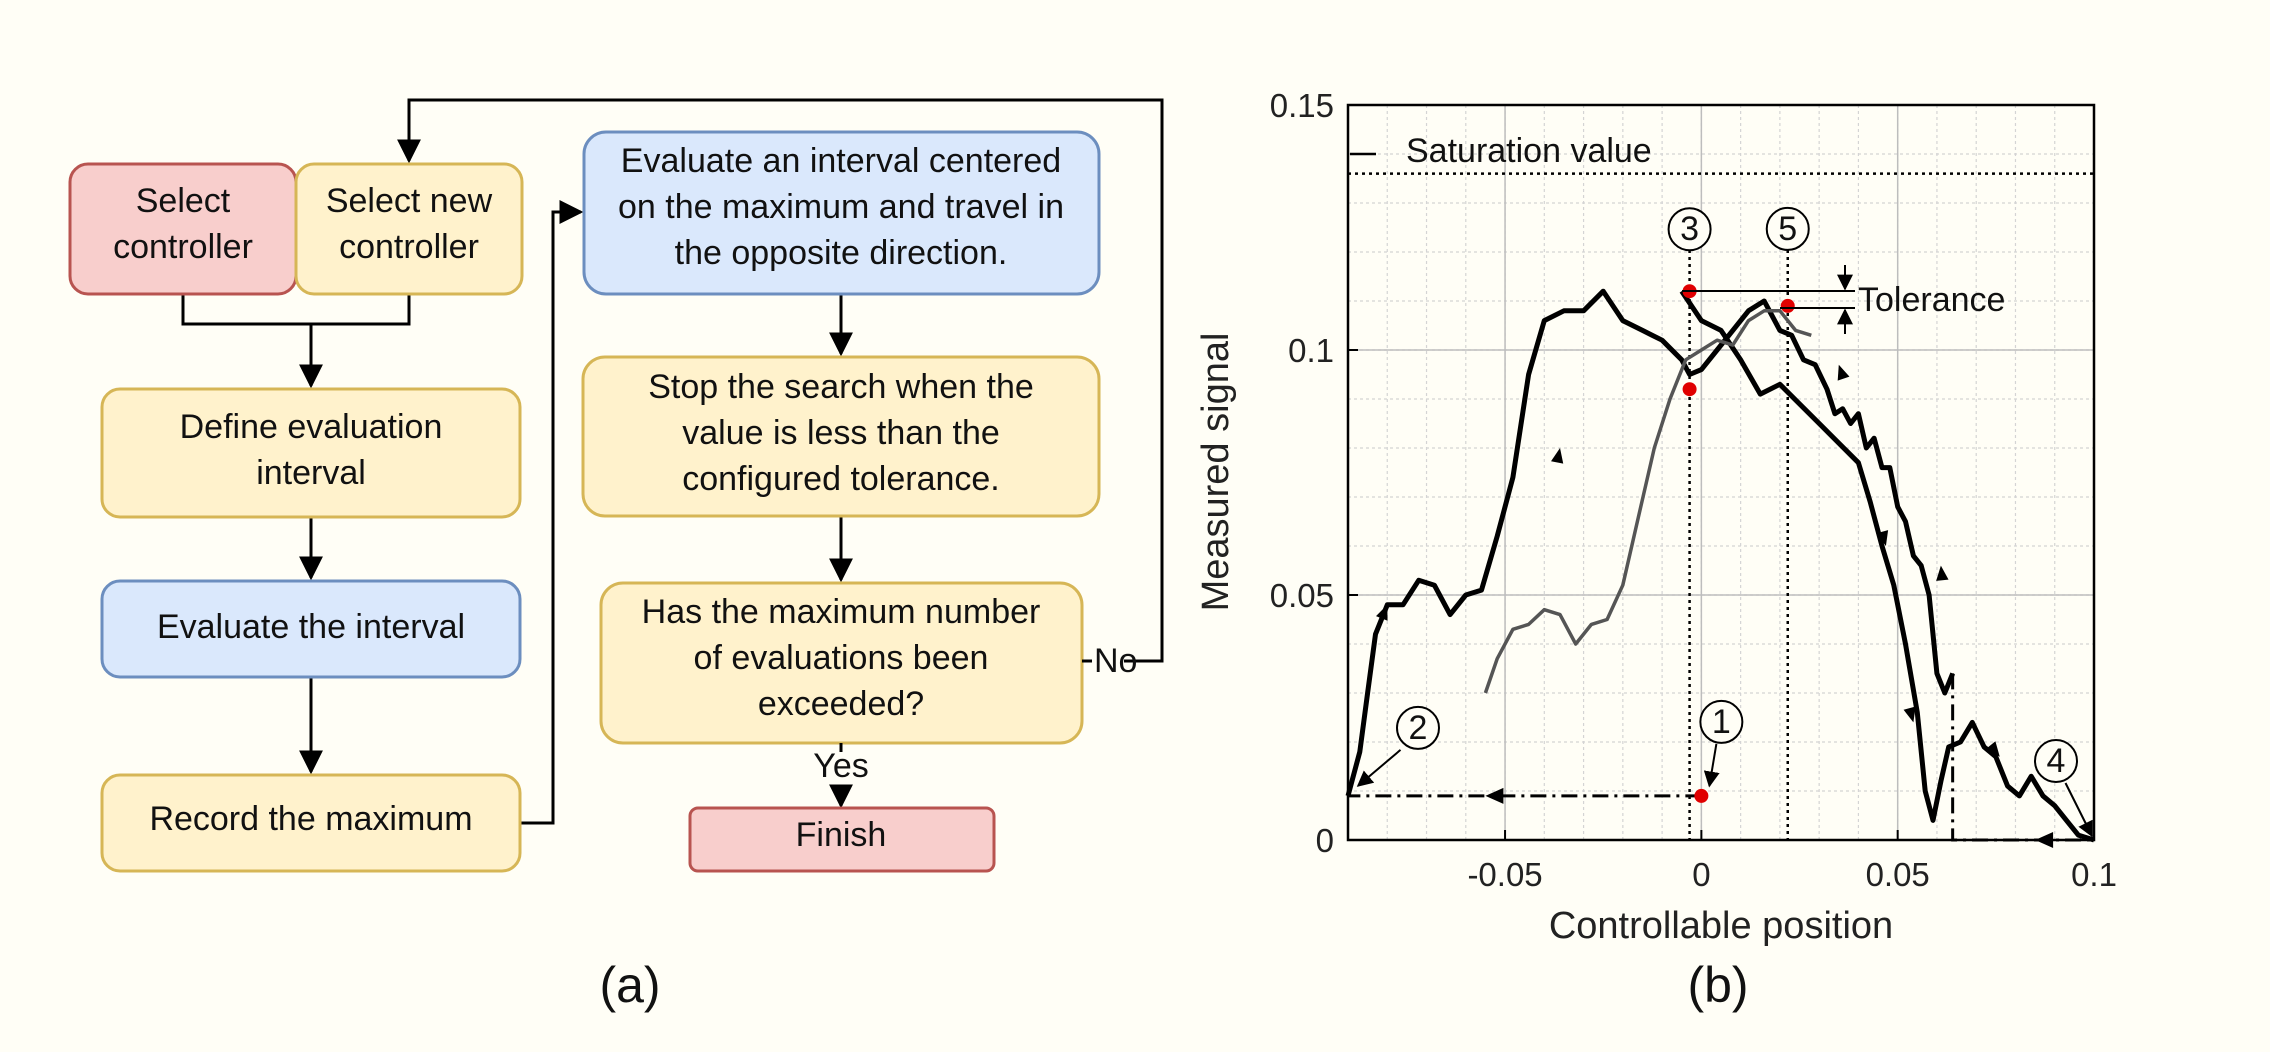 The width and height of the screenshot is (2270, 1052). Describe the element at coordinates (1216, 472) in the screenshot. I see `y-axis-label: Measured signal` at that location.